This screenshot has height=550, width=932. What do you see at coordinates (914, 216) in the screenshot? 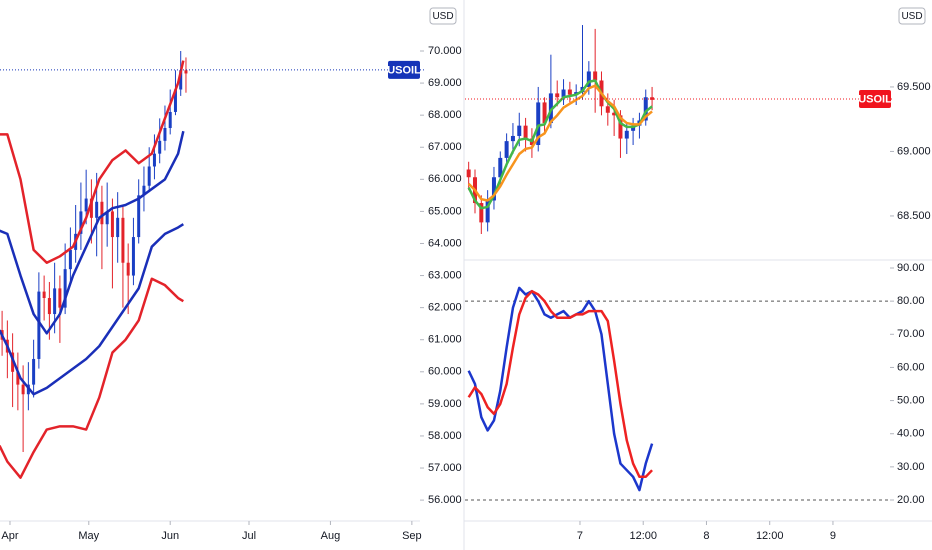
I see `y-tick-label: 68.500` at bounding box center [914, 216].